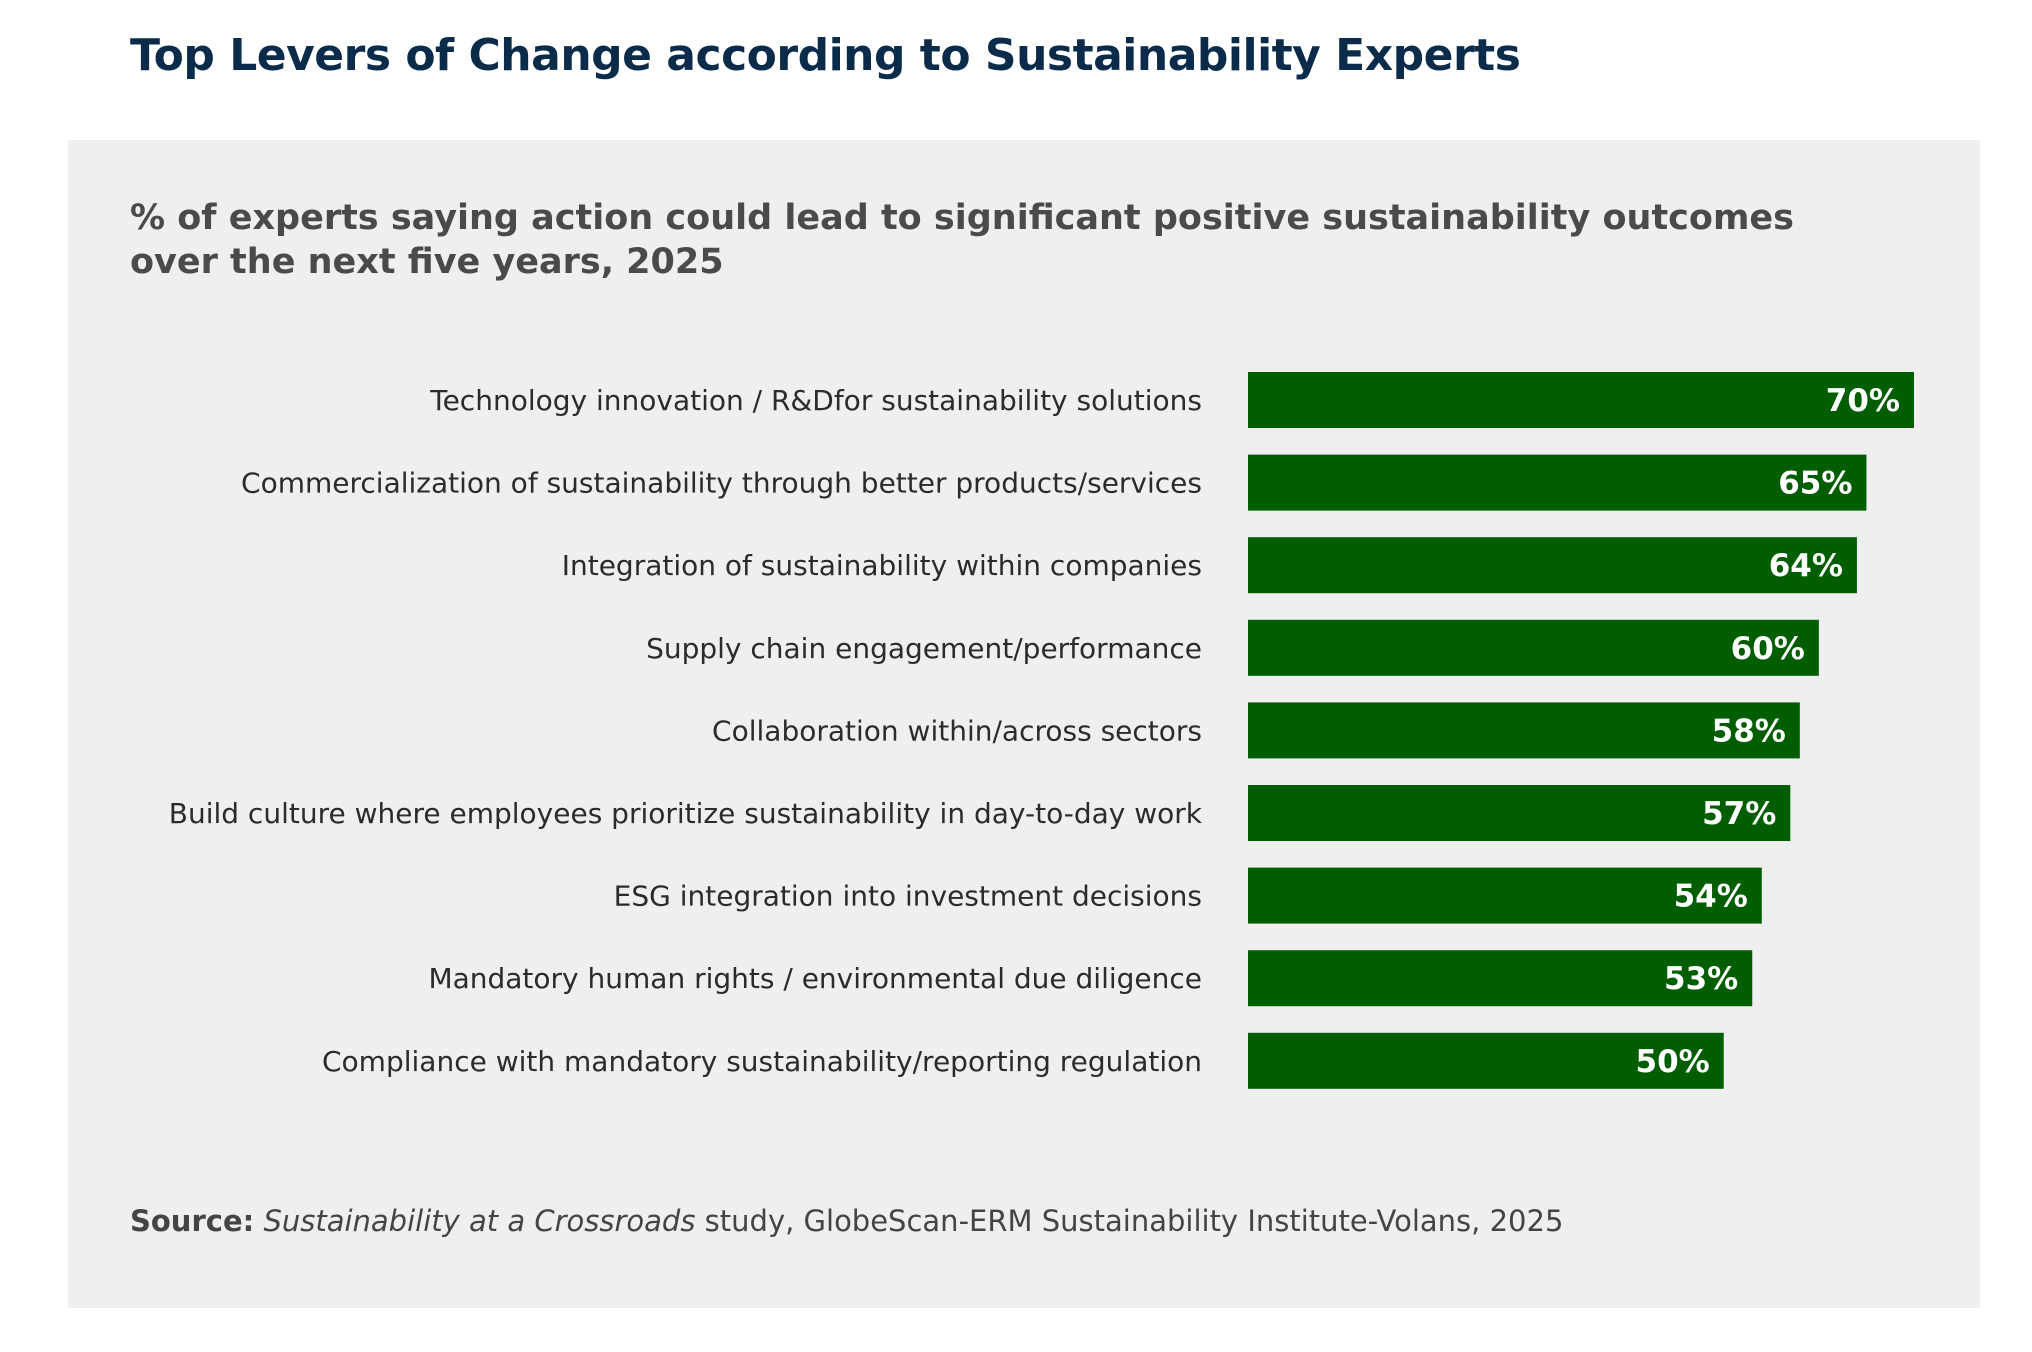 This screenshot has width=2032, height=1352. I want to click on category-label: Supply chain engagement/performance, so click(924, 648).